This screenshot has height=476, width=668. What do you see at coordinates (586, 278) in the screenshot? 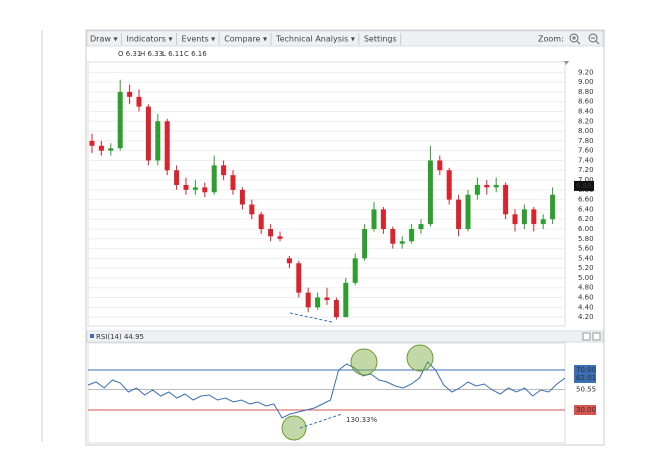
I see `y-tick-label: 5.00` at bounding box center [586, 278].